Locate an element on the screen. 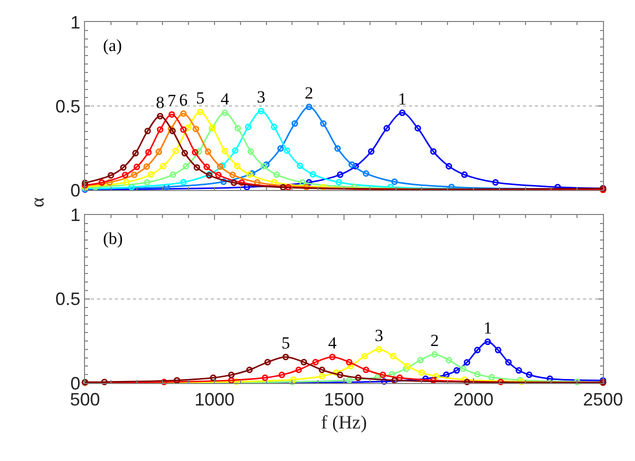 The height and width of the screenshot is (461, 635). x-axis-title: f (Hz) is located at coordinates (344, 423).